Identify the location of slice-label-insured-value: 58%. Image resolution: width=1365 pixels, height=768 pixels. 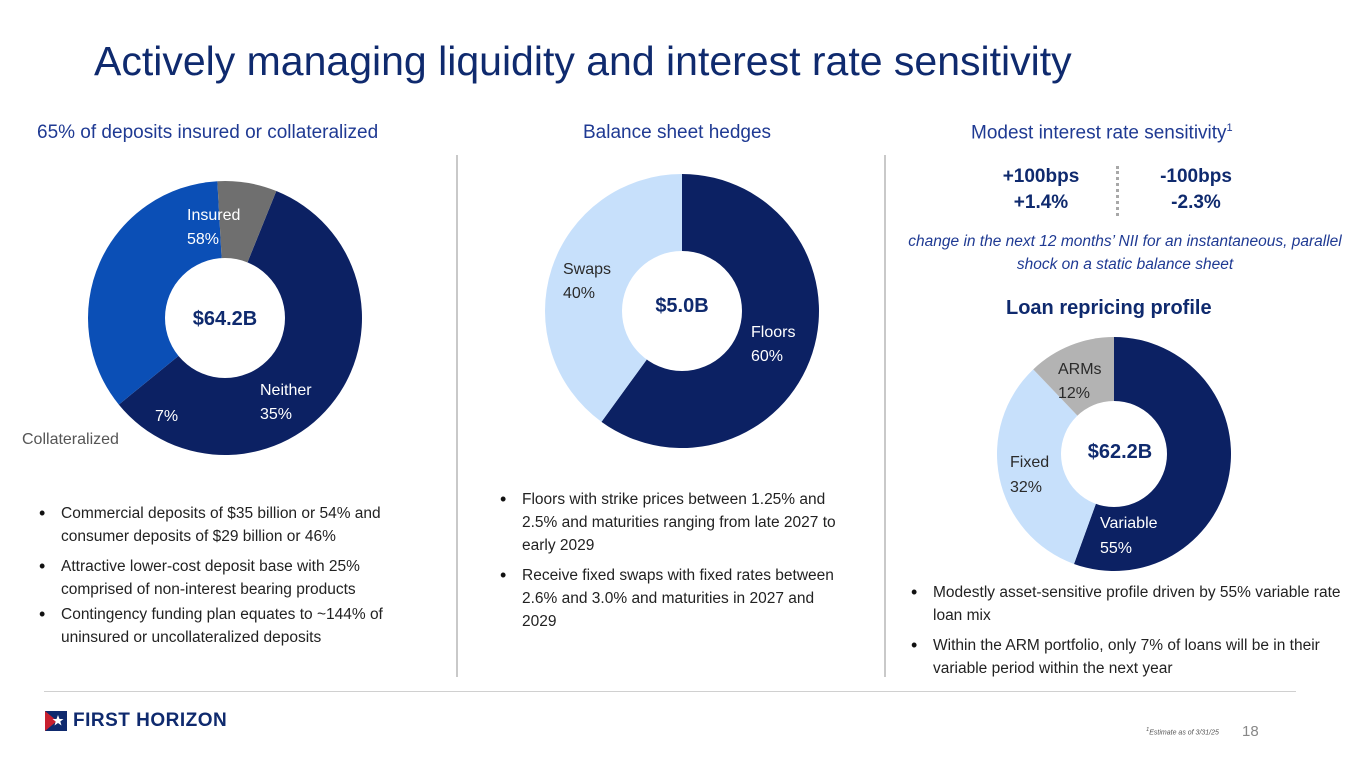
(203, 239).